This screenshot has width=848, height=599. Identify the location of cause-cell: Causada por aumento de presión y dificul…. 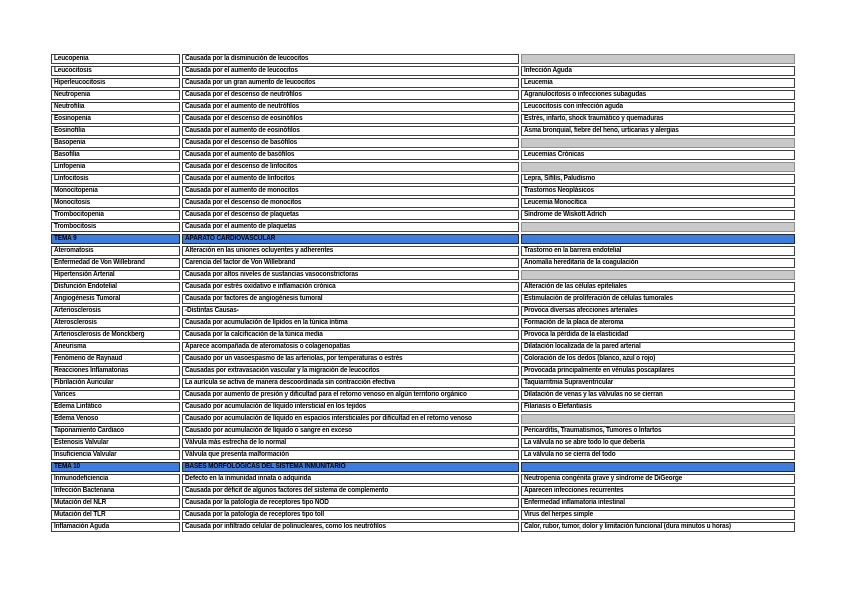
(351, 395).